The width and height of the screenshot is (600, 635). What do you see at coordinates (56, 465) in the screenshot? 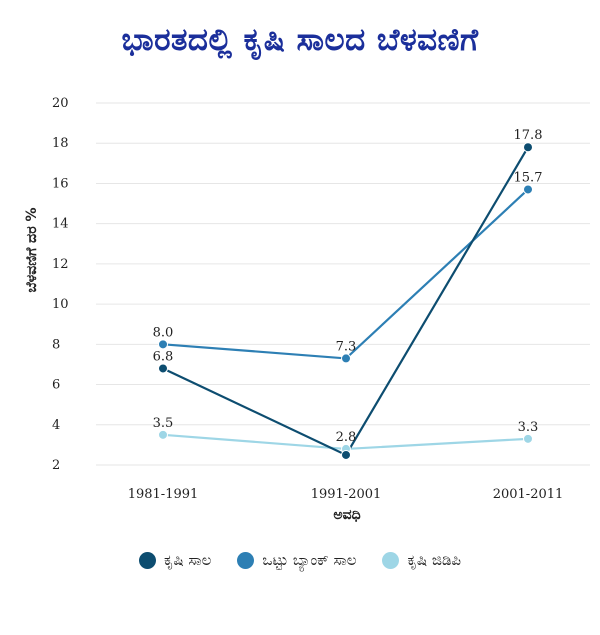
I see `y-tick-label: 2` at bounding box center [56, 465].